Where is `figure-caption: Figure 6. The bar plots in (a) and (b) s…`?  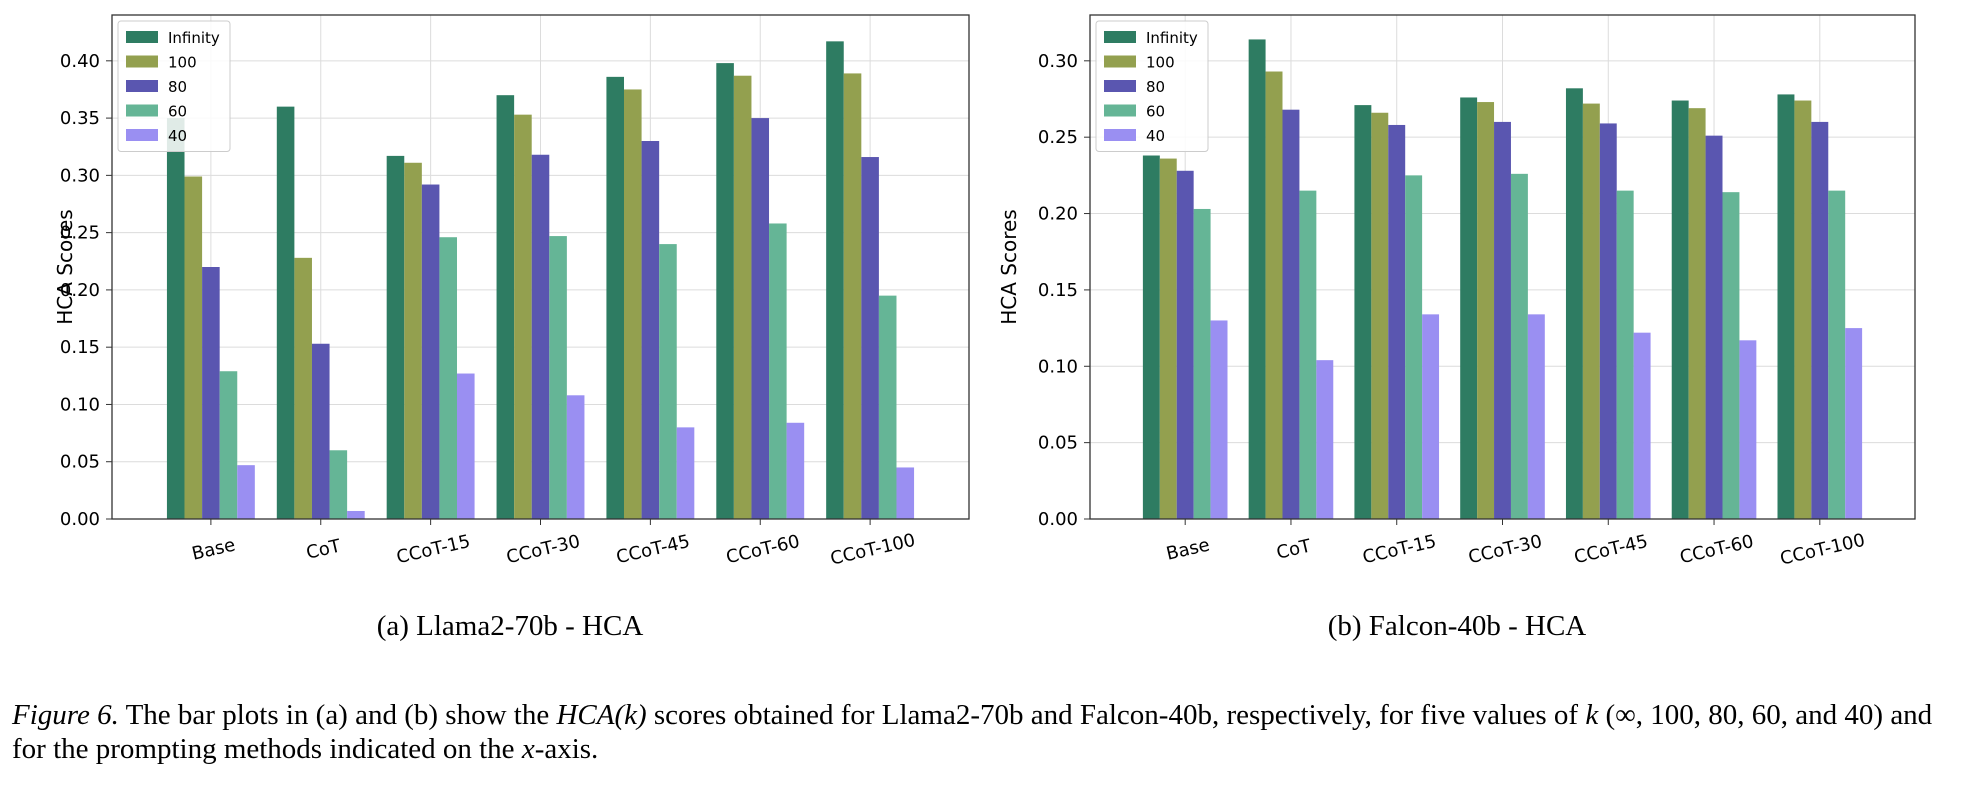 figure-caption: Figure 6. The bar plots in (a) and (b) s… is located at coordinates (984, 732).